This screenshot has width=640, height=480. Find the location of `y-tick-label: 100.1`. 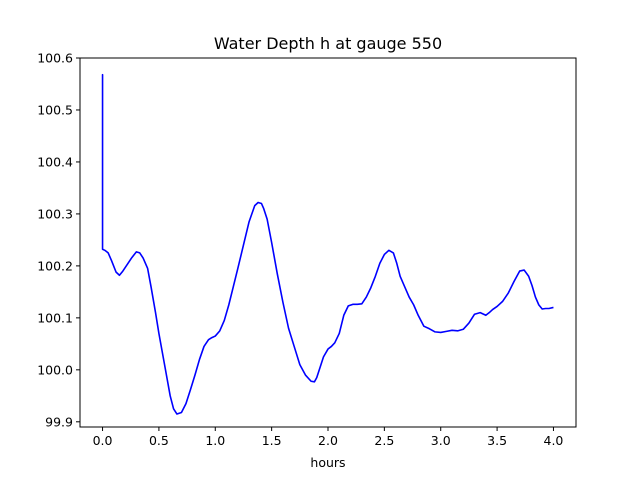

y-tick-label: 100.1 is located at coordinates (55, 317).